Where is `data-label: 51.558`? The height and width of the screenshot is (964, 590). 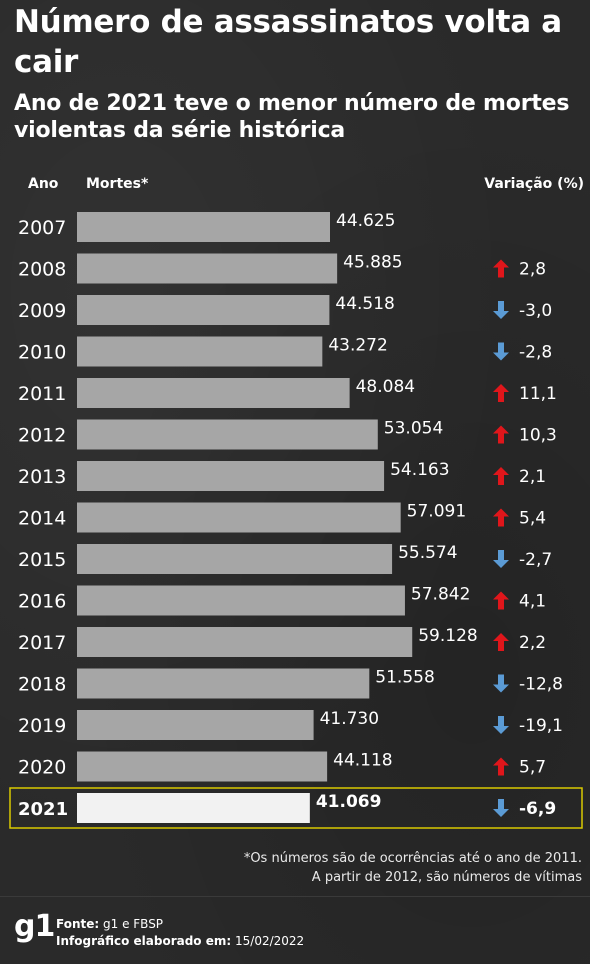 data-label: 51.558 is located at coordinates (404, 678).